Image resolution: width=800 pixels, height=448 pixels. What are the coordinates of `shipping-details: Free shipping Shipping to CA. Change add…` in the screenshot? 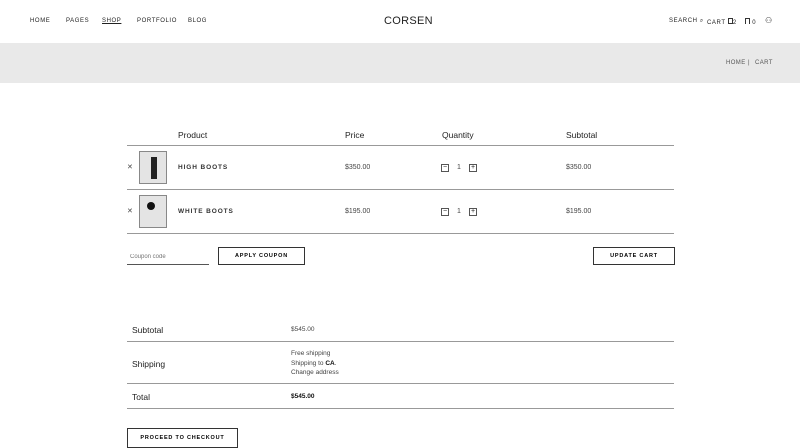 It's located at (315, 363).